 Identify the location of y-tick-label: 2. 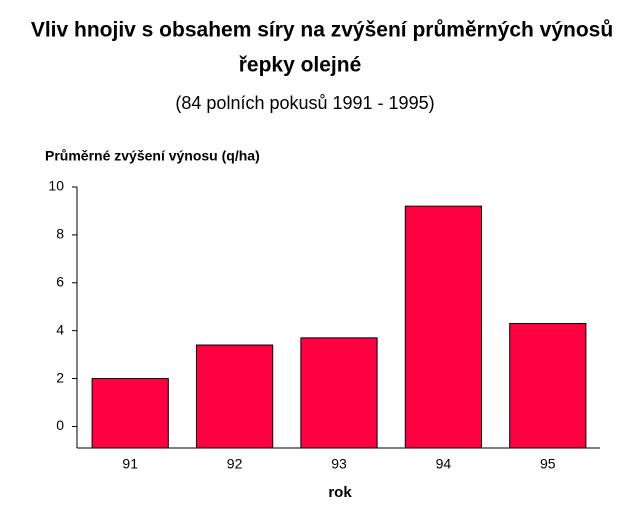
(60, 377).